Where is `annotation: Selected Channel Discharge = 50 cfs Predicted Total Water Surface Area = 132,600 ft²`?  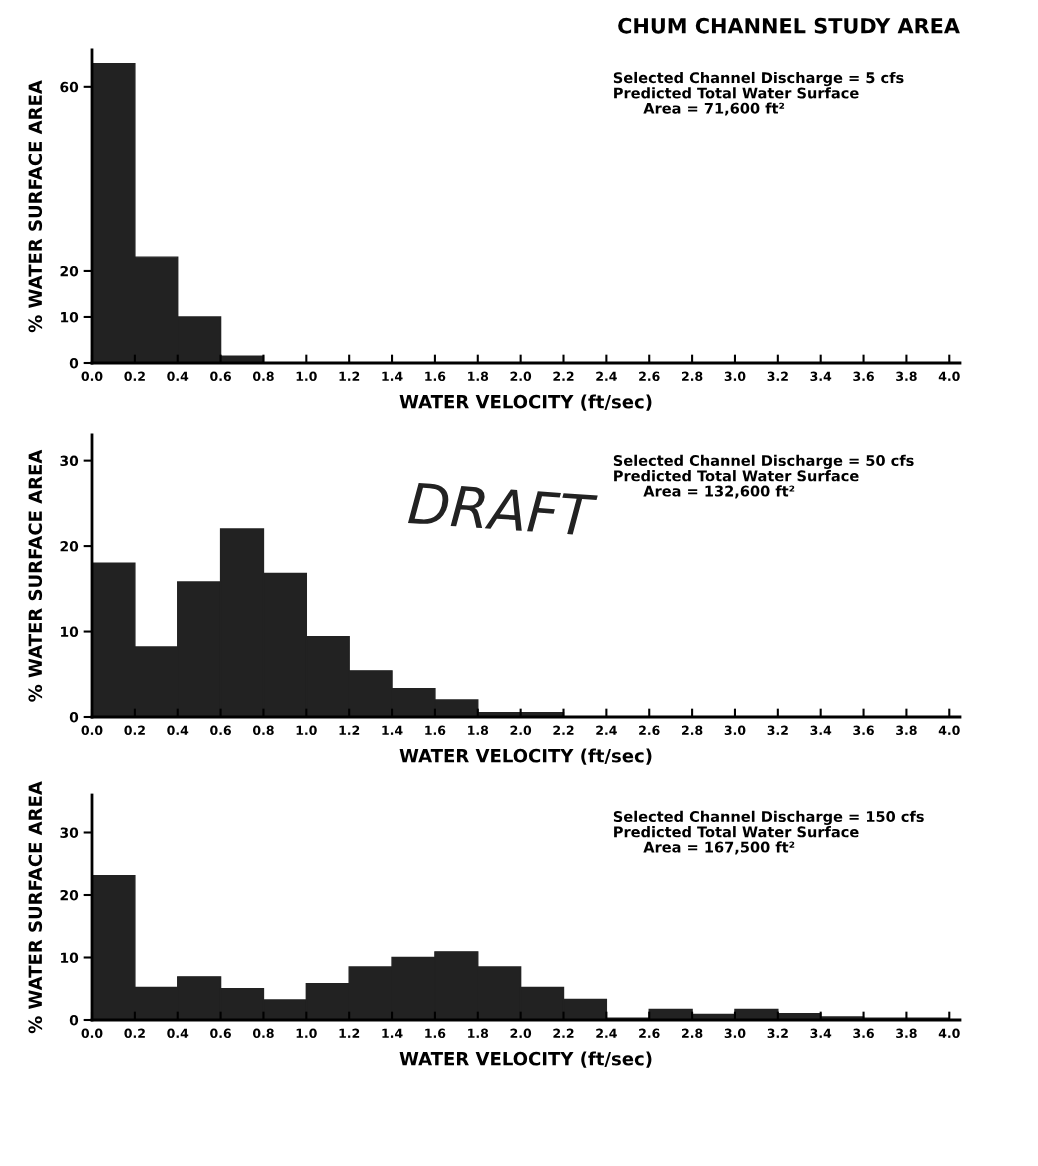 annotation: Selected Channel Discharge = 50 cfs Predicted Total Water Surface Area = 132,600 ft² is located at coordinates (763, 476).